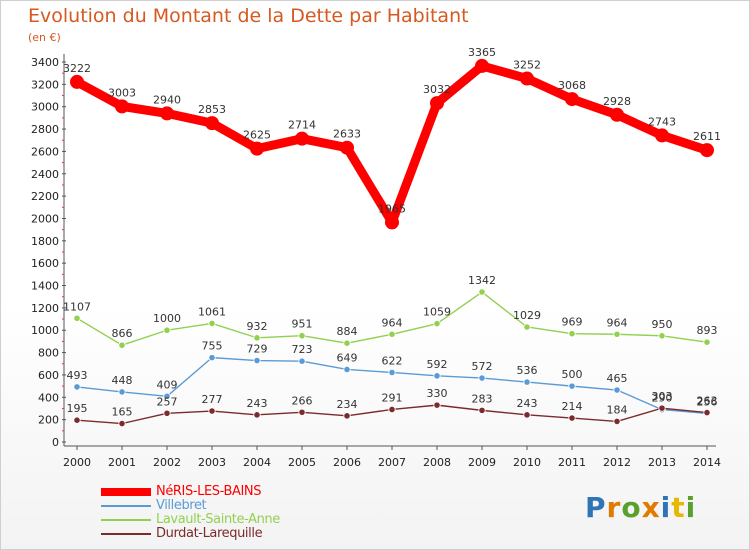 Image resolution: width=750 pixels, height=550 pixels. Describe the element at coordinates (77, 462) in the screenshot. I see `x-tick-label: 2000` at that location.